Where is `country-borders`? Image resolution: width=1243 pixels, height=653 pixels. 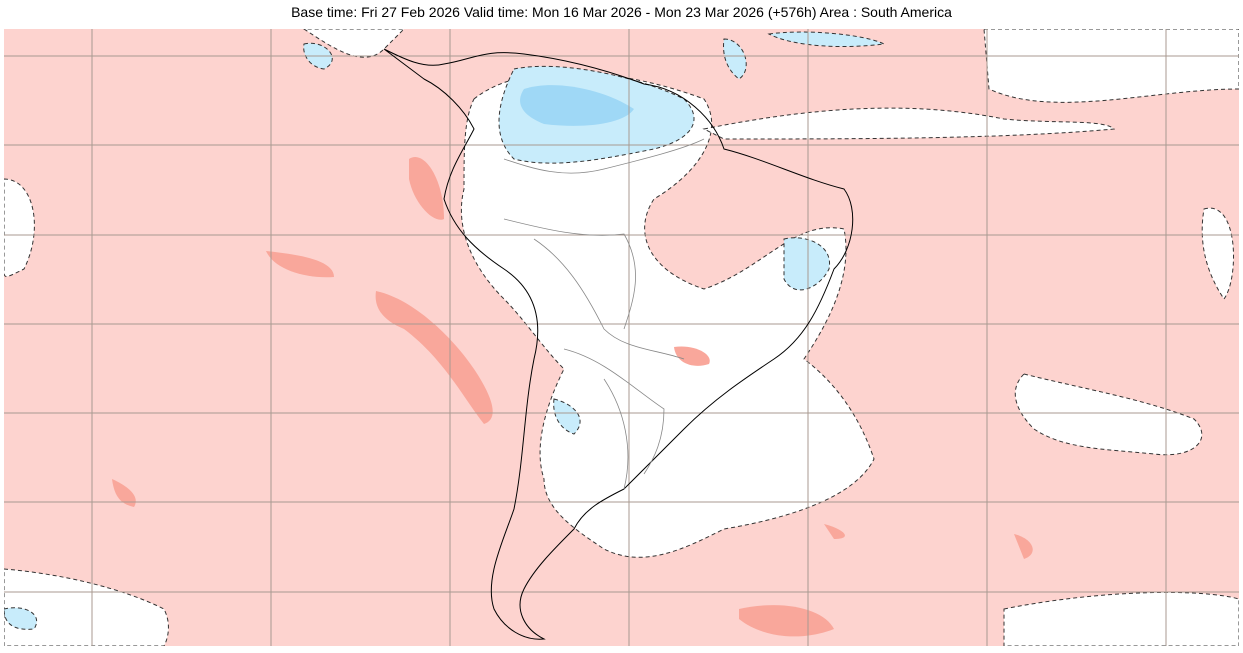
country-borders is located at coordinates (604, 314).